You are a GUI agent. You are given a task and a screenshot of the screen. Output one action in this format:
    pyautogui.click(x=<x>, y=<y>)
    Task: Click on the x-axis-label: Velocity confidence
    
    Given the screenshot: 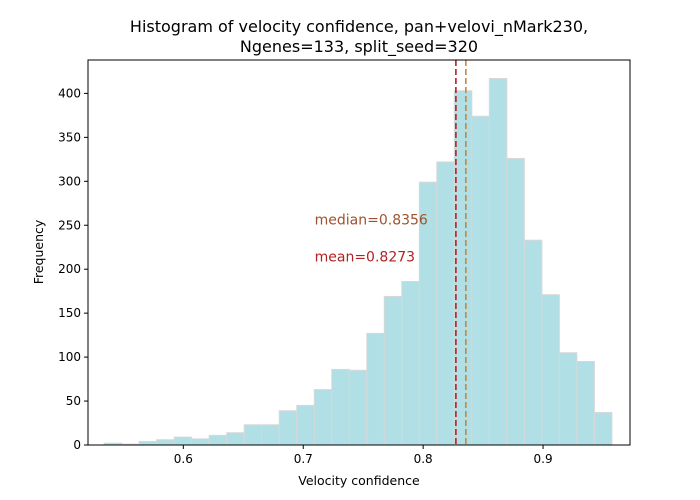 What is the action you would take?
    pyautogui.click(x=359, y=480)
    